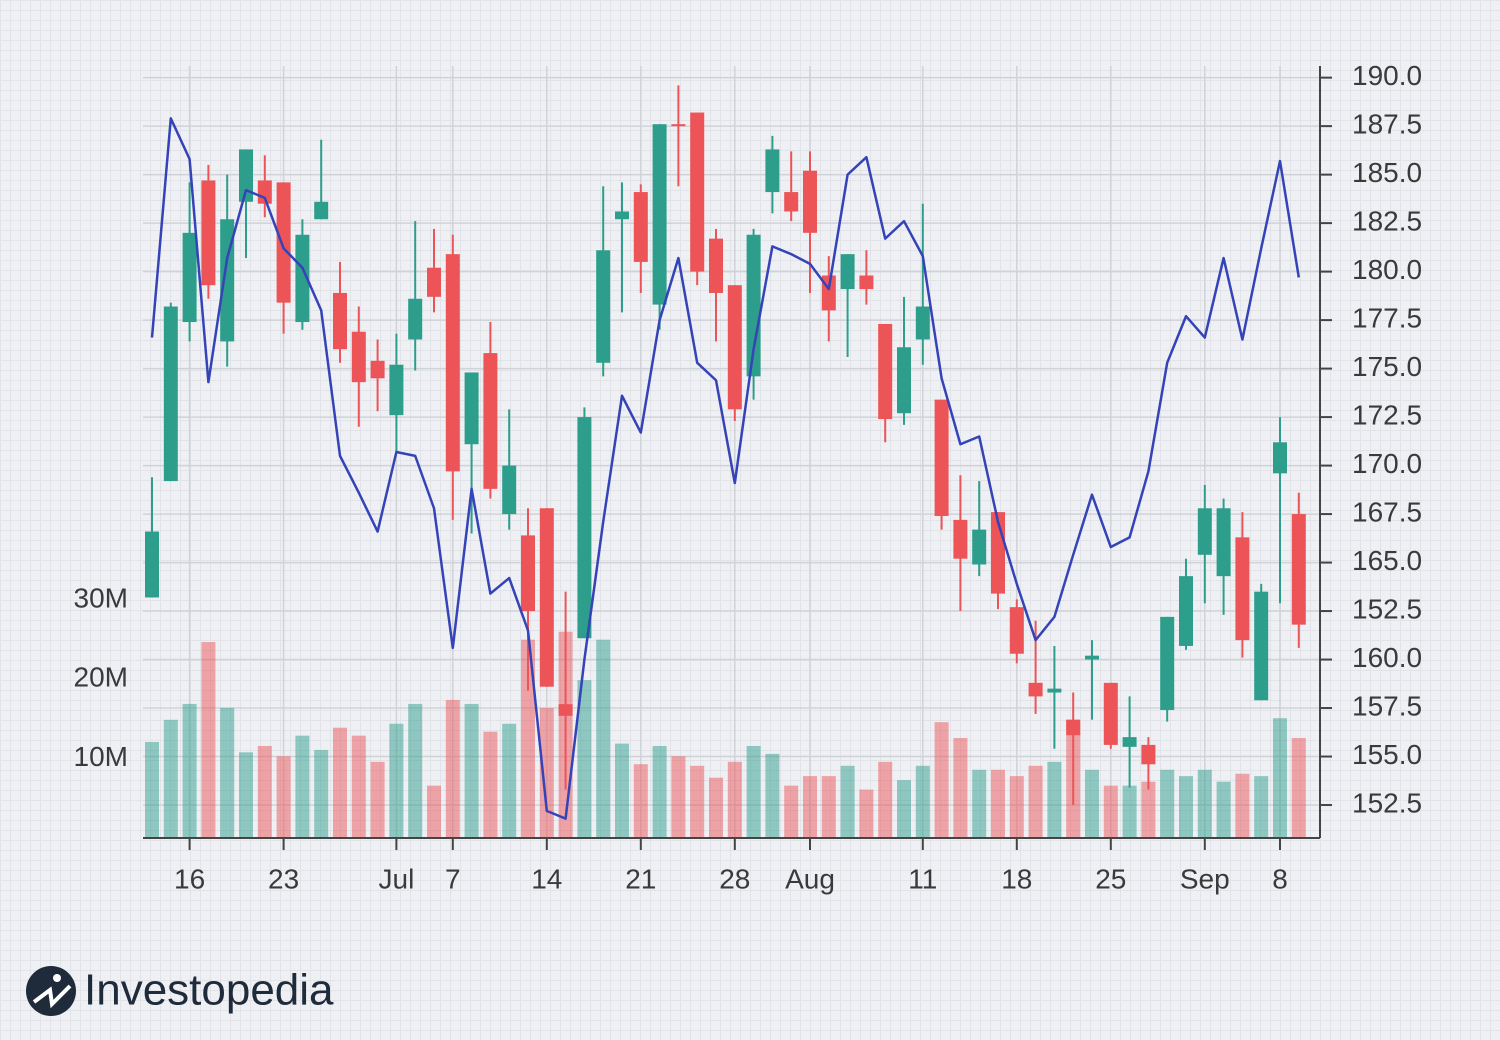  Describe the element at coordinates (101, 756) in the screenshot. I see `volume-tick-label: 10M` at that location.